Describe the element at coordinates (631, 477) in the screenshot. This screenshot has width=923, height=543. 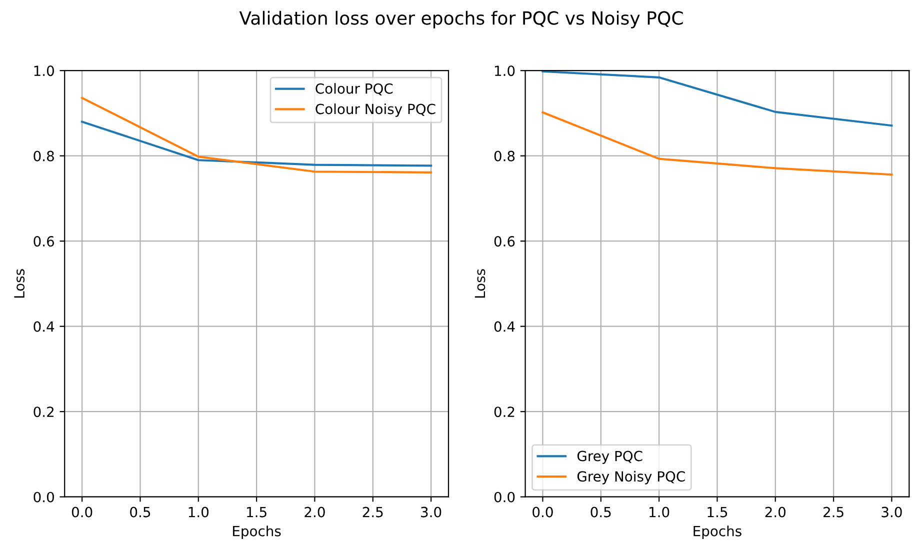
I see `legend-label: Grey Noisy PQC` at that location.